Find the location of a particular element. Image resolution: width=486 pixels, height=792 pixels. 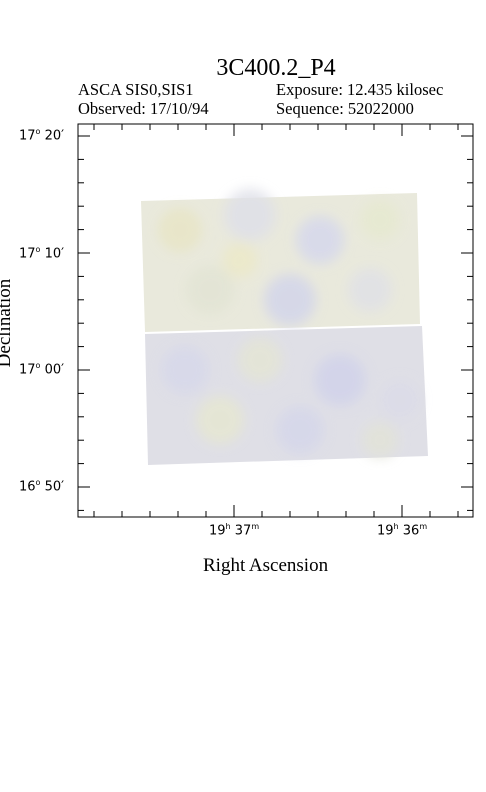

exposure-label: Exposure: 12.435 kilosec is located at coordinates (360, 89).